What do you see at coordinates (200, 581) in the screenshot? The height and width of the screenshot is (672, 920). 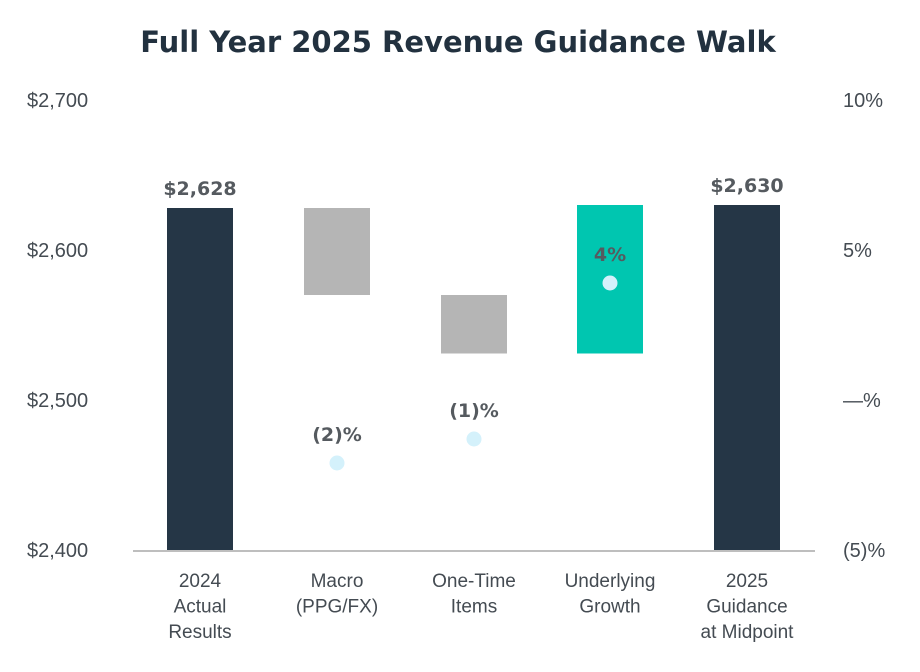 I see `category-label: 2024` at bounding box center [200, 581].